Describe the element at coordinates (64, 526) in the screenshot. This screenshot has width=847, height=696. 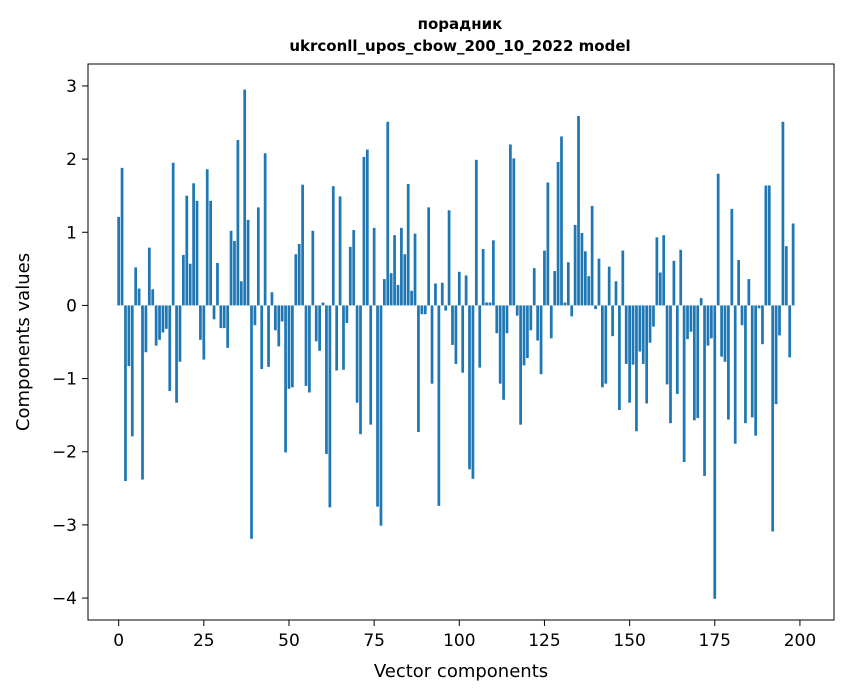
I see `y-tick-label: −3` at that location.